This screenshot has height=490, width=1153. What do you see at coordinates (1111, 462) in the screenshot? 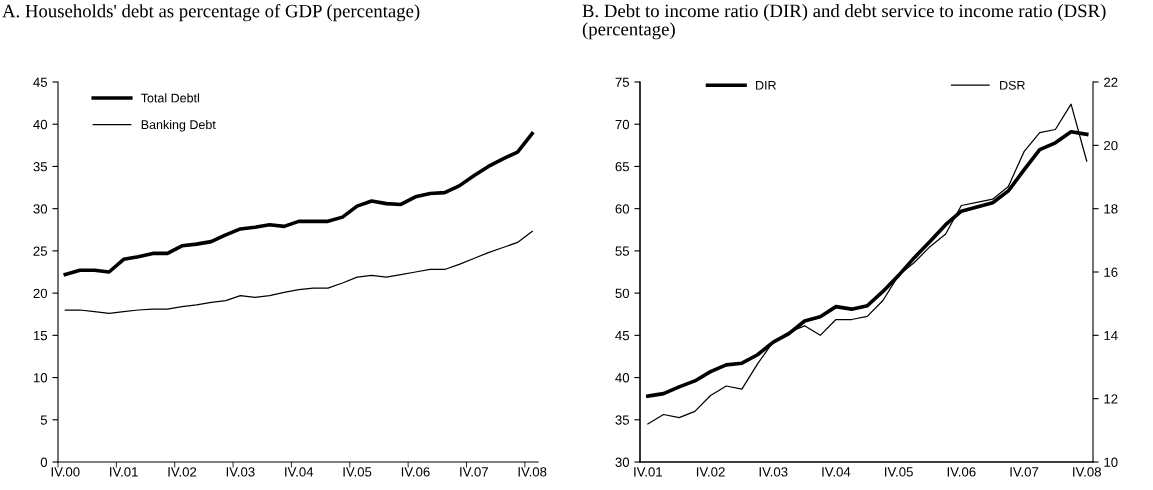
I see `y2-tick-label: 10` at bounding box center [1111, 462].